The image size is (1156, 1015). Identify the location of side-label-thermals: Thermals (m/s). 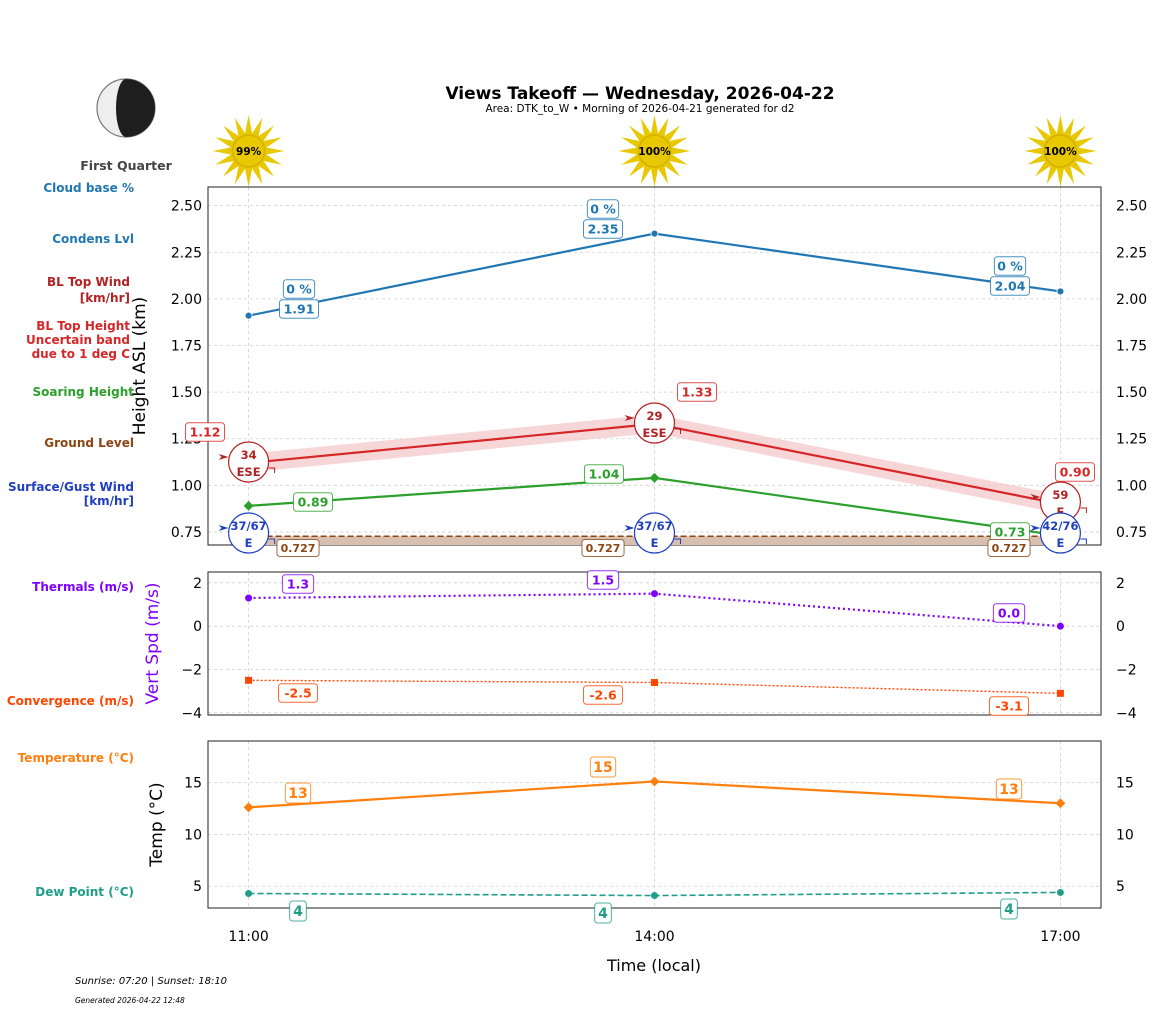
(83, 587).